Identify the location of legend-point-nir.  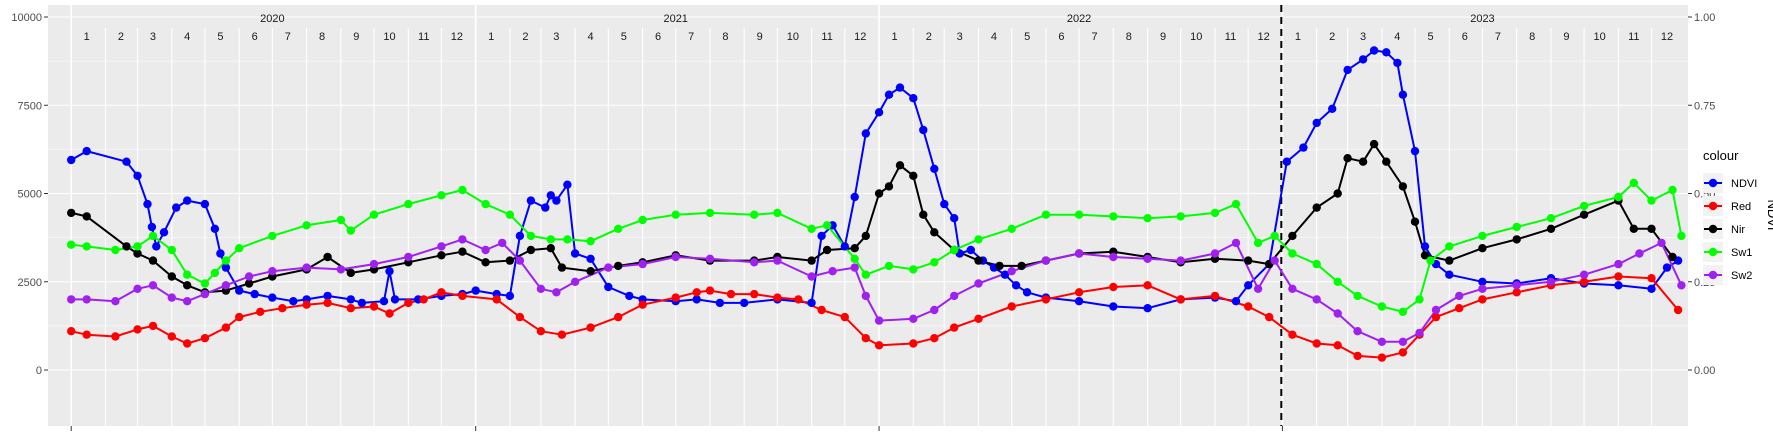
(1713, 229).